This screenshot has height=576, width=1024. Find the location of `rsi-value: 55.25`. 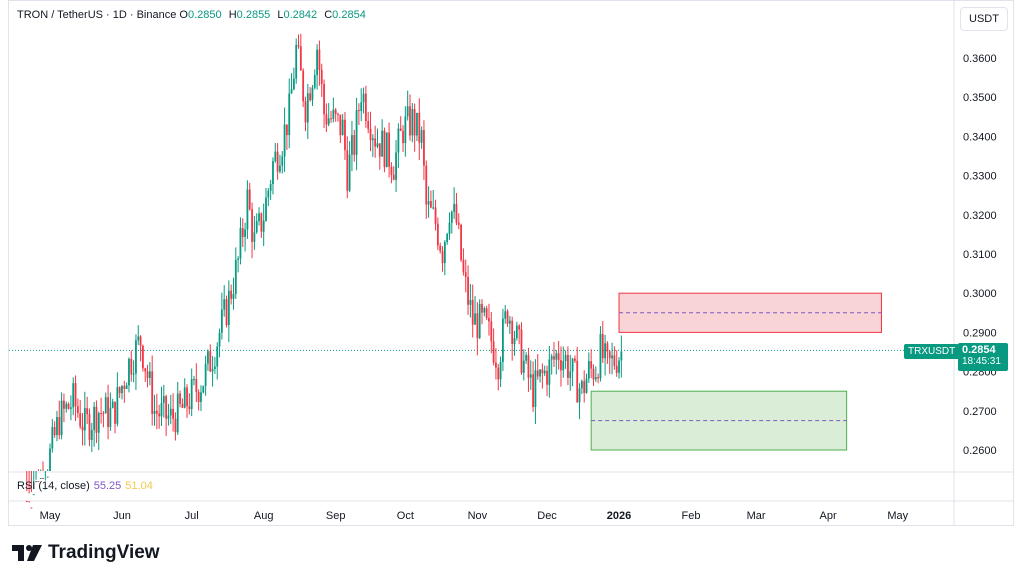

rsi-value: 55.25 is located at coordinates (107, 486).